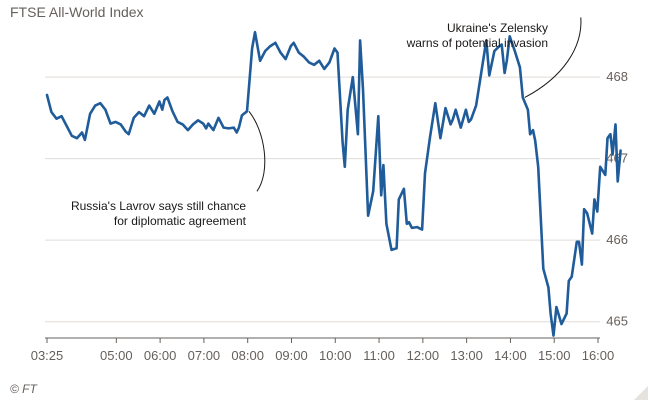  I want to click on x-tick-label: 06:00, so click(160, 355).